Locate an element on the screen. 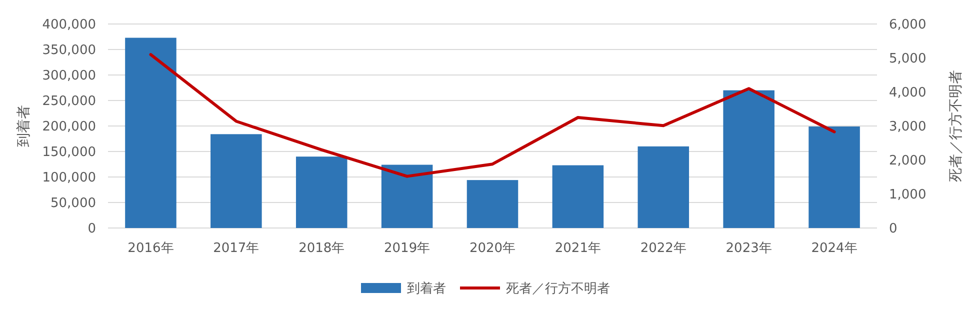 The image size is (980, 312). x-tick-label: 2021年 is located at coordinates (577, 248).